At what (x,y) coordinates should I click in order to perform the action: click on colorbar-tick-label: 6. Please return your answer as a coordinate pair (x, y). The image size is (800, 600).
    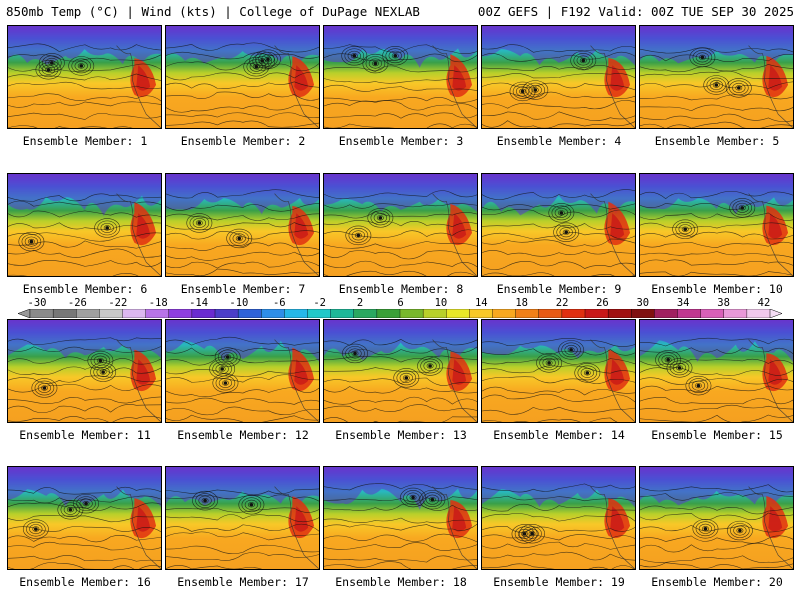
    Looking at the image, I should click on (400, 303).